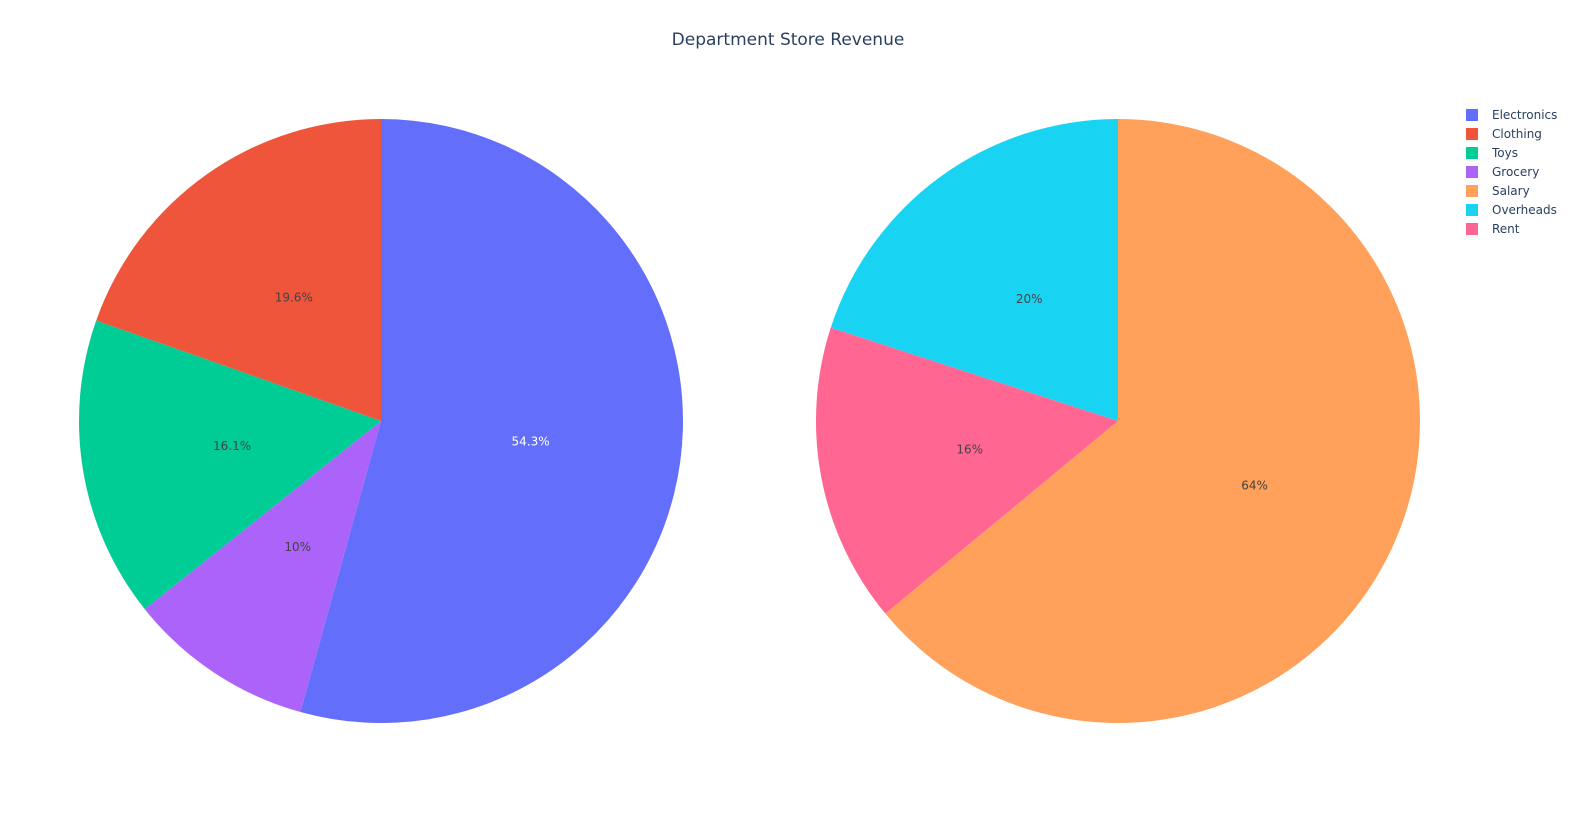 The image size is (1576, 827). What do you see at coordinates (1517, 133) in the screenshot?
I see `legend-label: Clothing` at bounding box center [1517, 133].